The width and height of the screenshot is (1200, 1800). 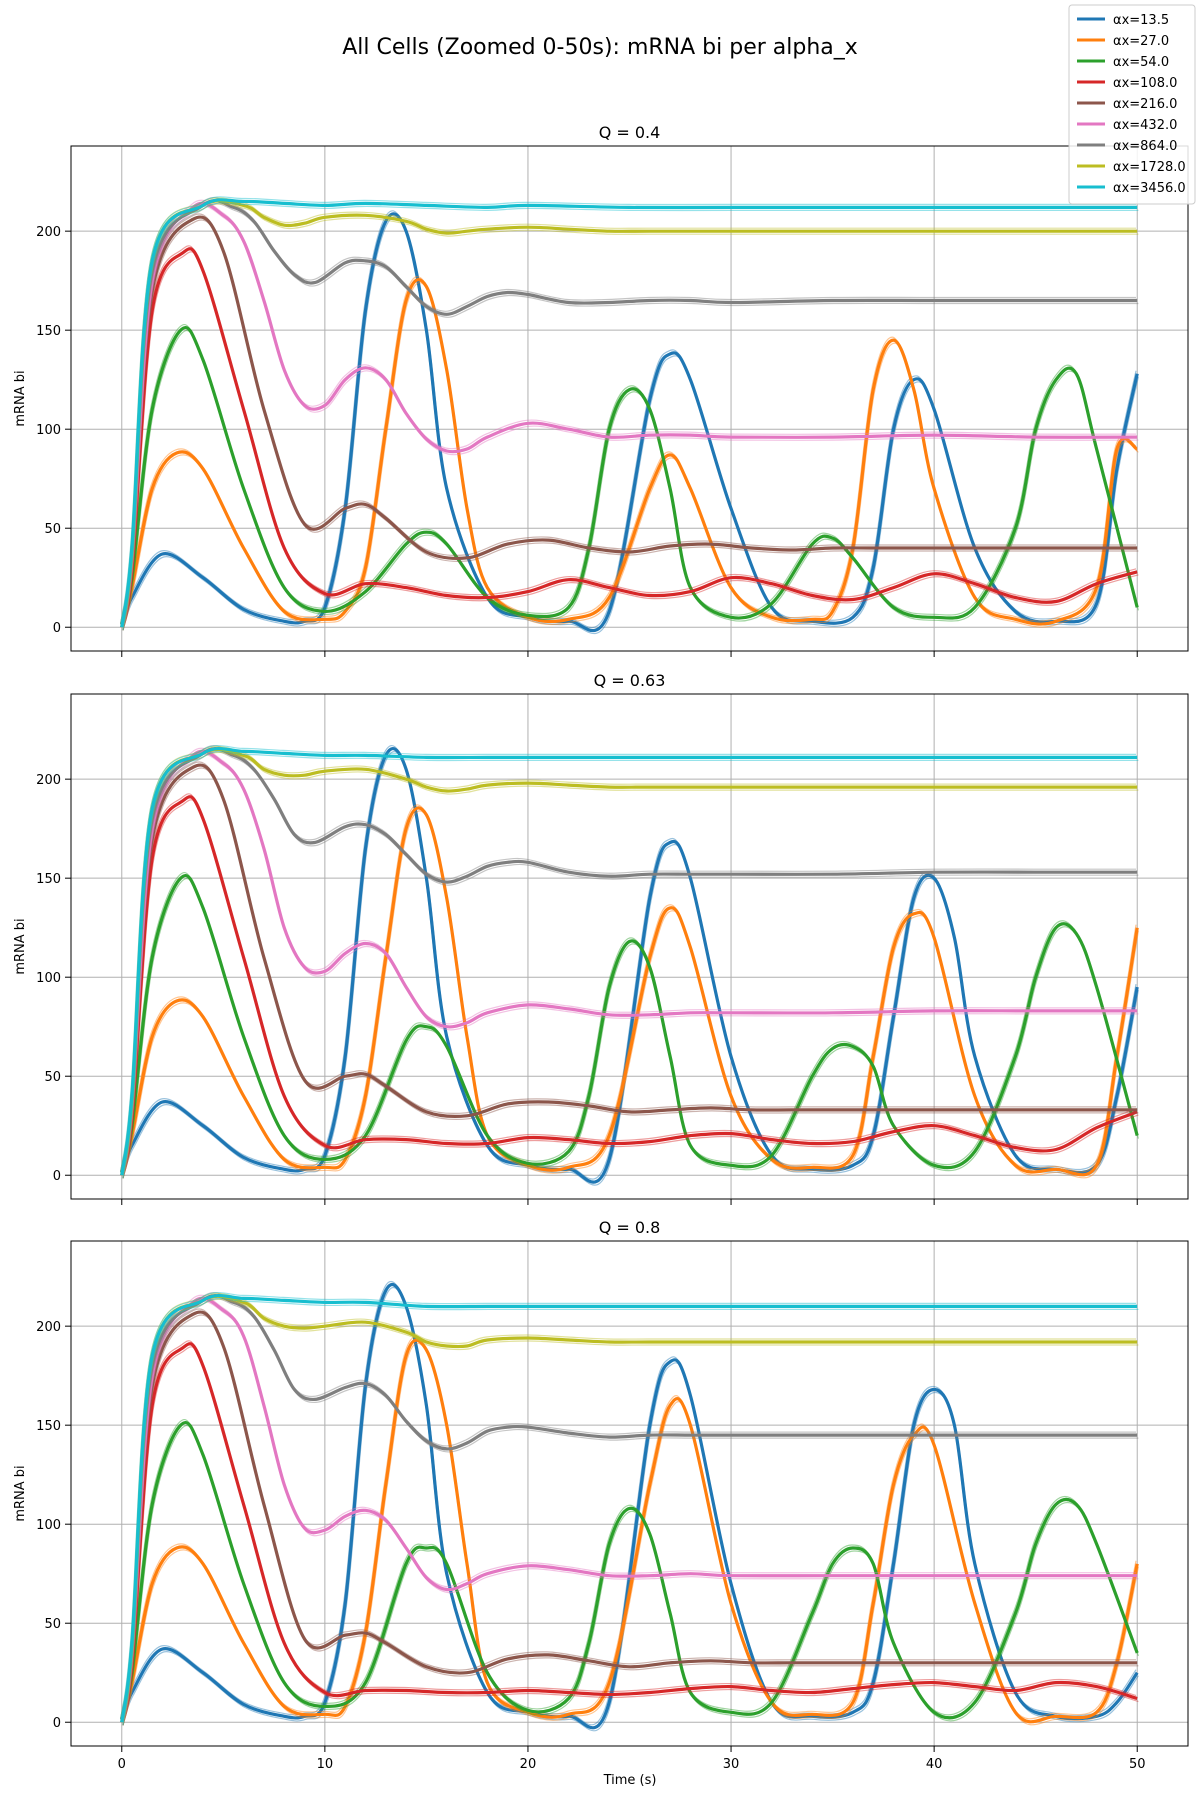 I want to click on legend-label: αx=864.0, so click(x=1145, y=146).